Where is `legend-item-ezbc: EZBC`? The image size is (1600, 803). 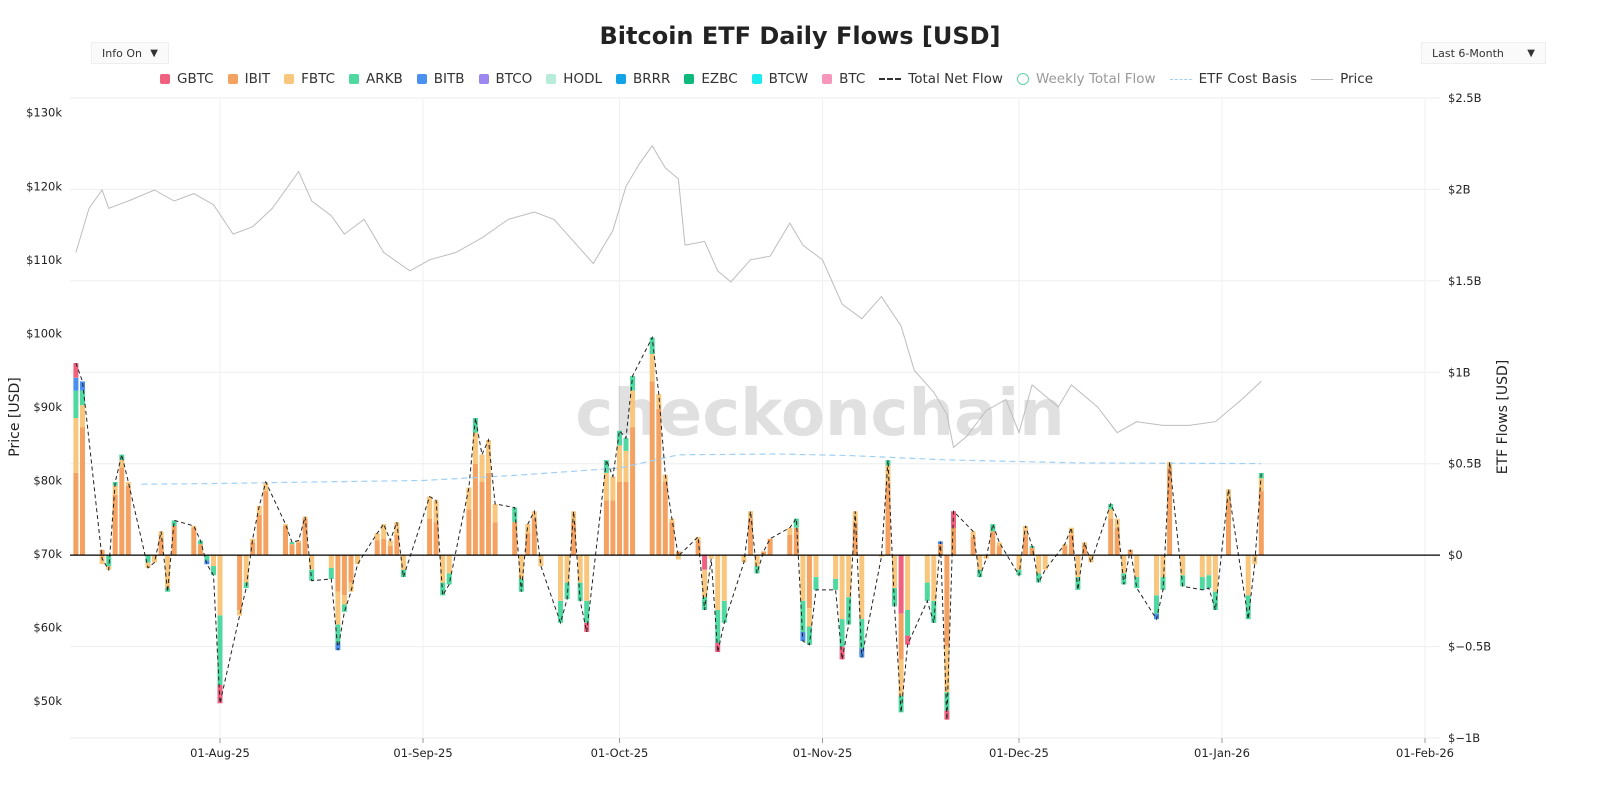 legend-item-ezbc: EZBC is located at coordinates (711, 79).